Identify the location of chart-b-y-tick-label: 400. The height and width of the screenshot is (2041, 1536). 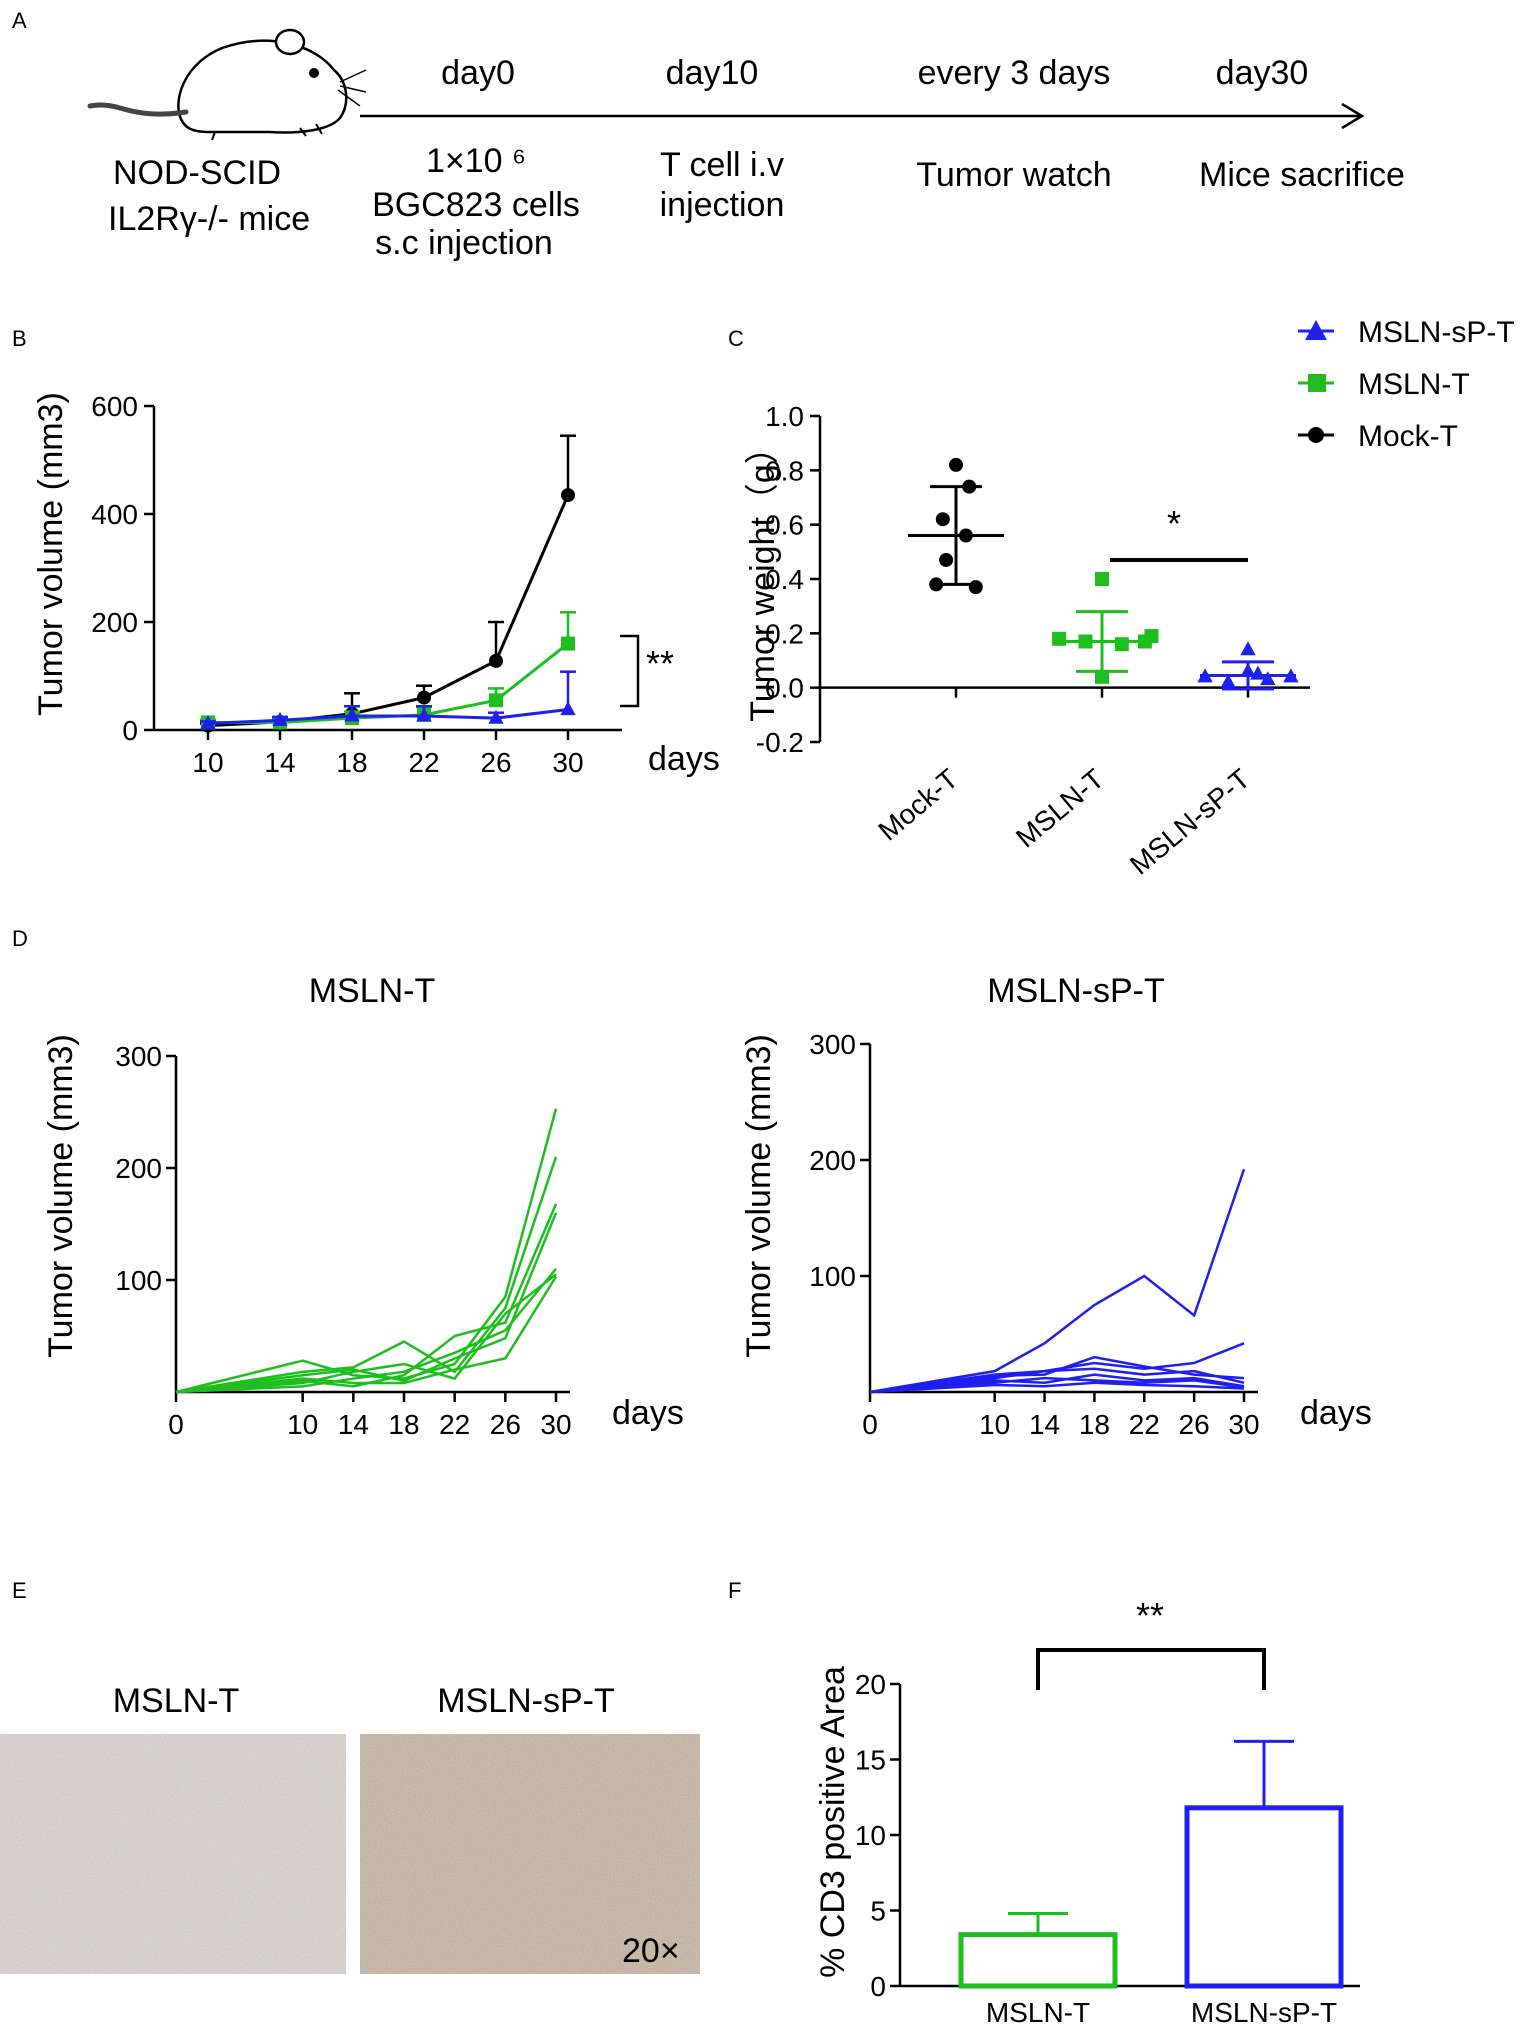
(114, 514).